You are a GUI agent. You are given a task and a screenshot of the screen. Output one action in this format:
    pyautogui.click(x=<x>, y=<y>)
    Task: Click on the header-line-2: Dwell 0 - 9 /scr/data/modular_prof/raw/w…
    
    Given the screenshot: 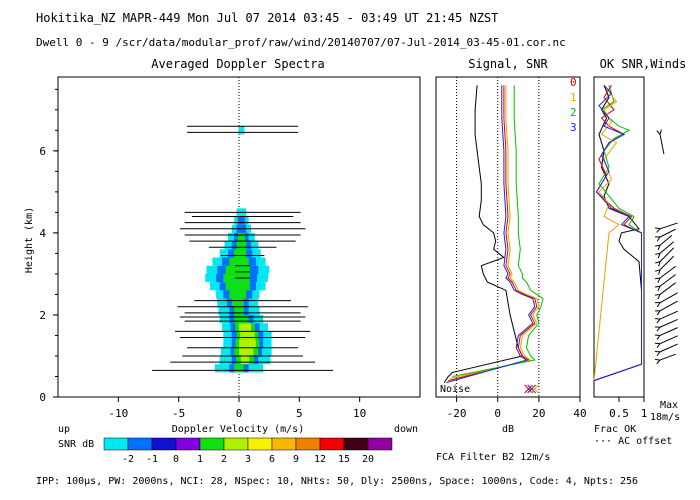 What is the action you would take?
    pyautogui.click(x=301, y=42)
    